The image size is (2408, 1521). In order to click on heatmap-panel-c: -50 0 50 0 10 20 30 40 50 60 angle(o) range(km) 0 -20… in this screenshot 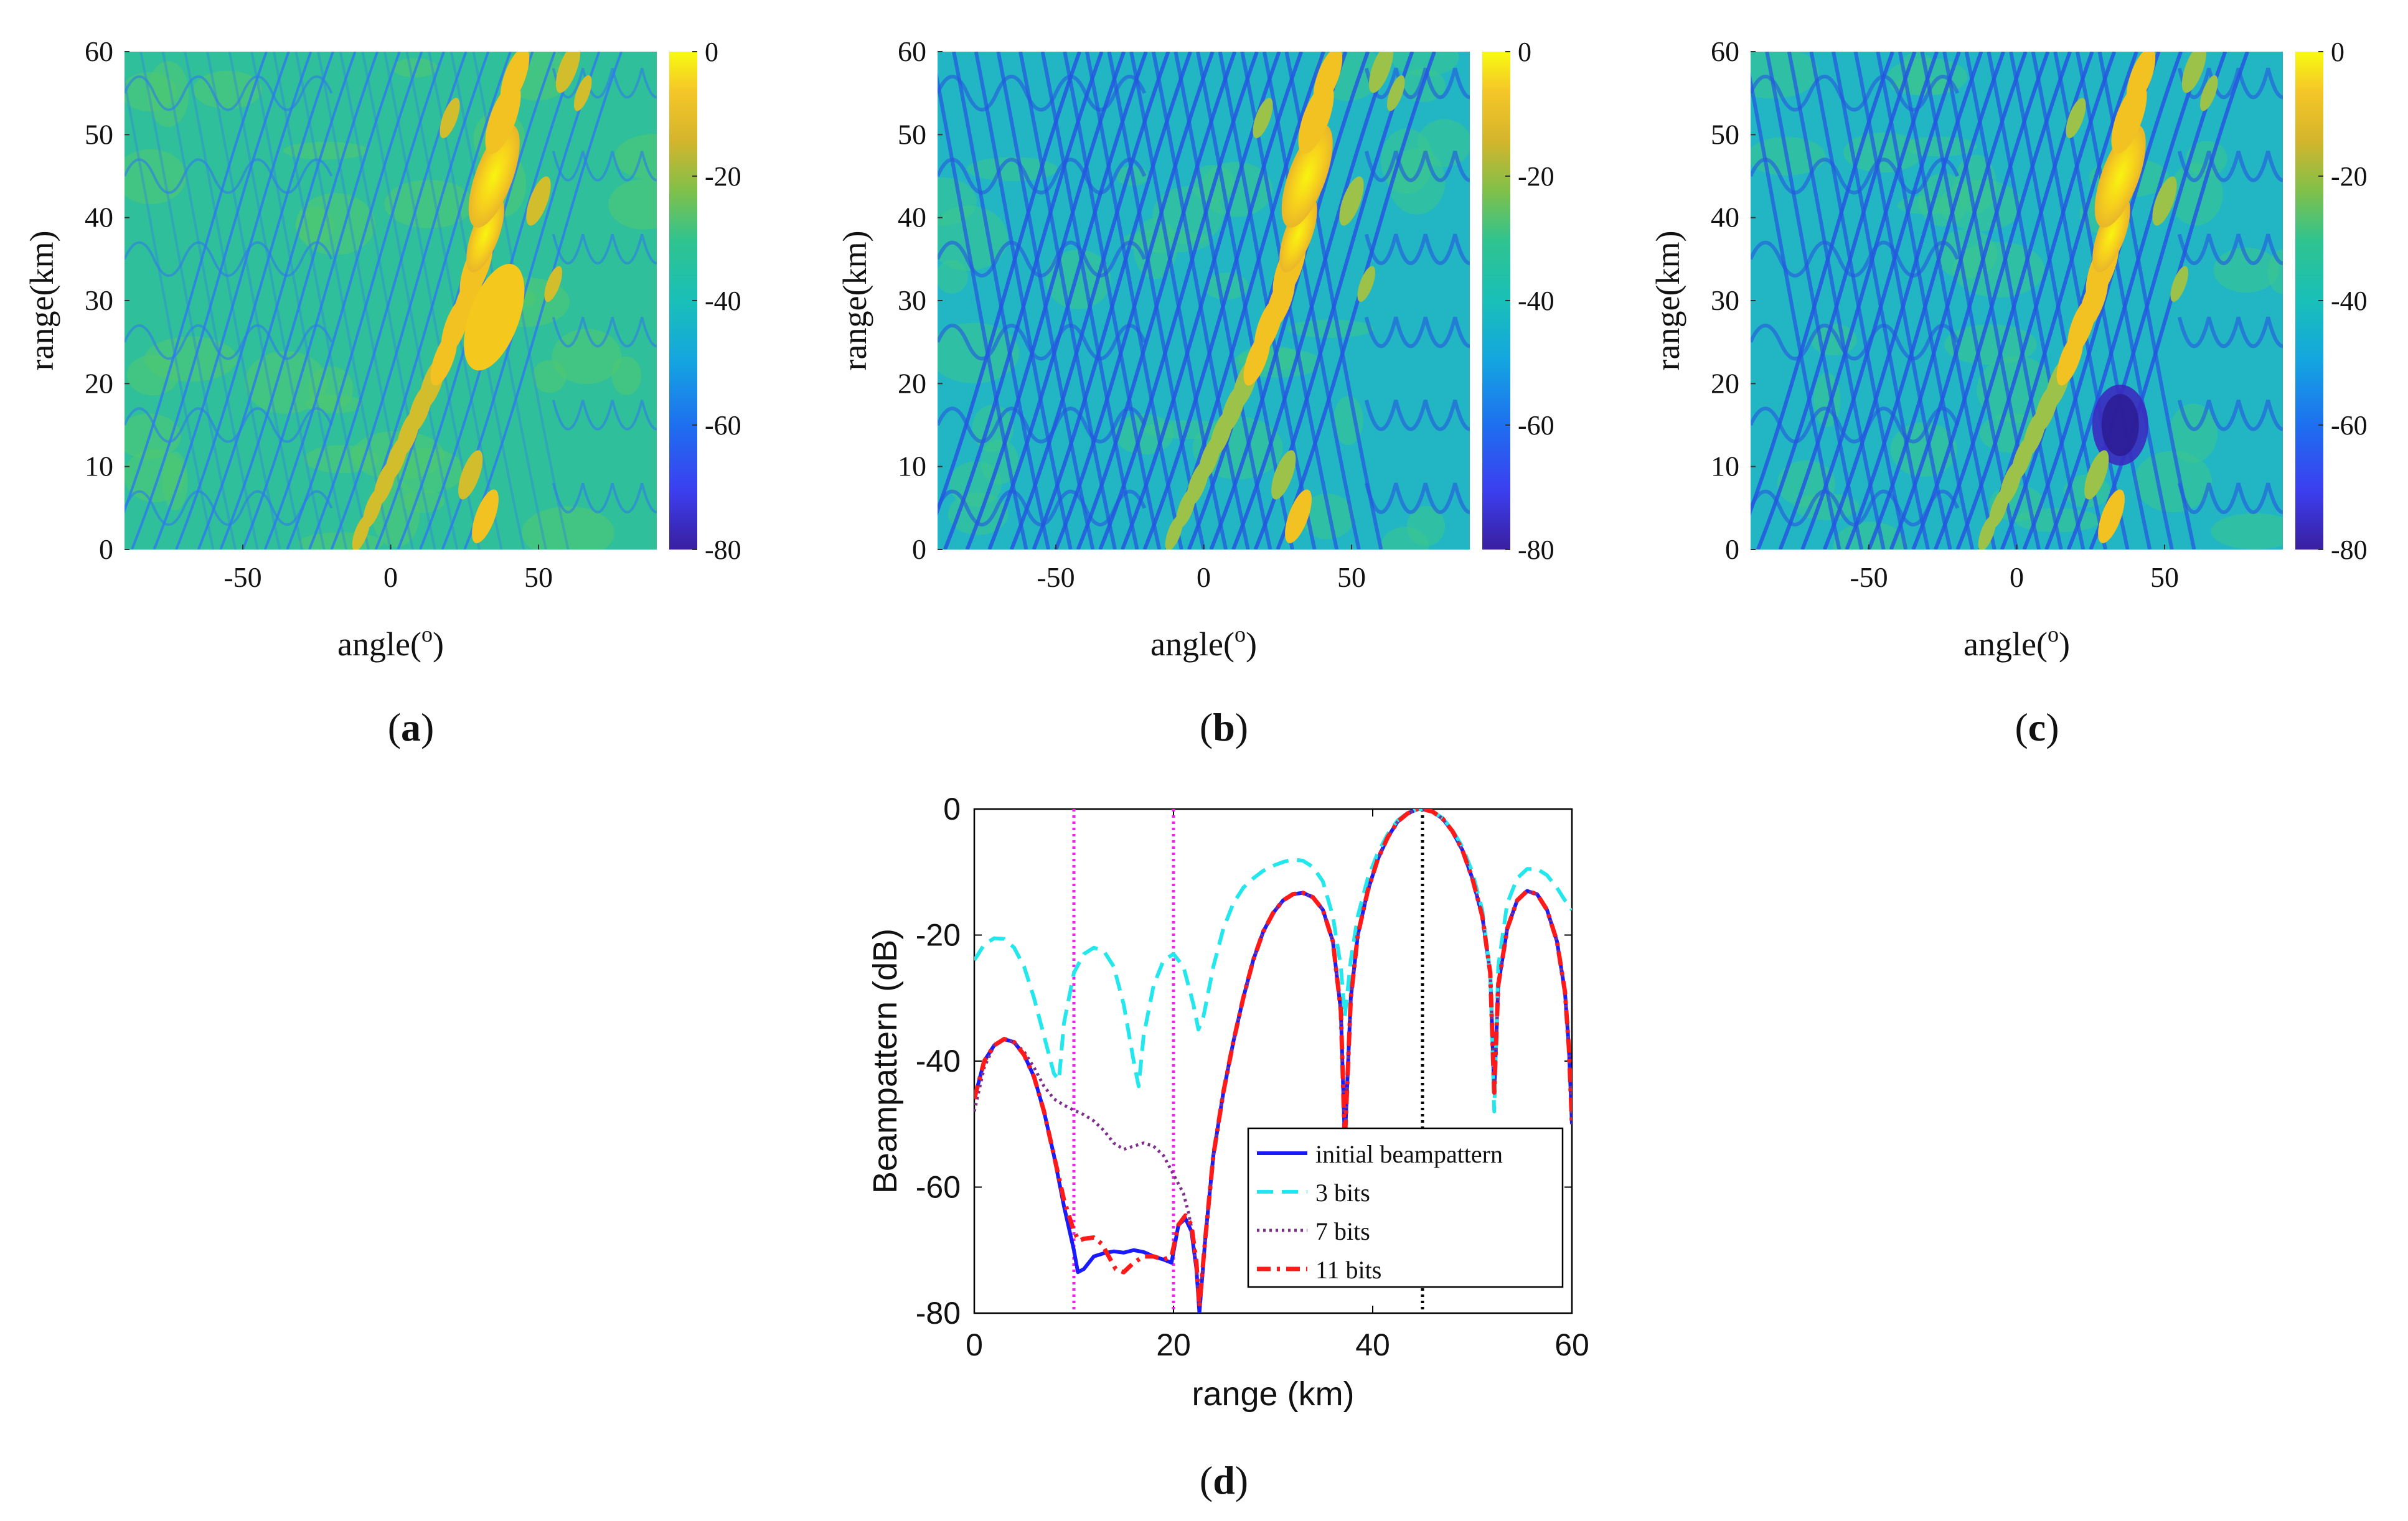, I will do `click(2009, 349)`.